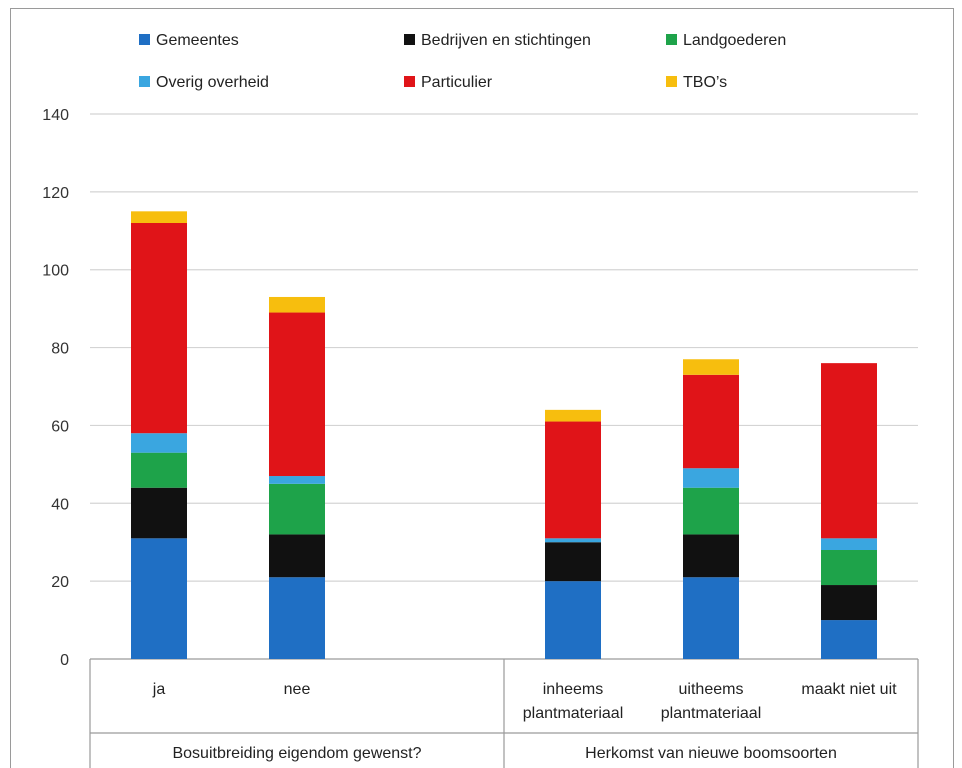 The image size is (962, 768). What do you see at coordinates (711, 689) in the screenshot?
I see `x-category-label: uitheems` at bounding box center [711, 689].